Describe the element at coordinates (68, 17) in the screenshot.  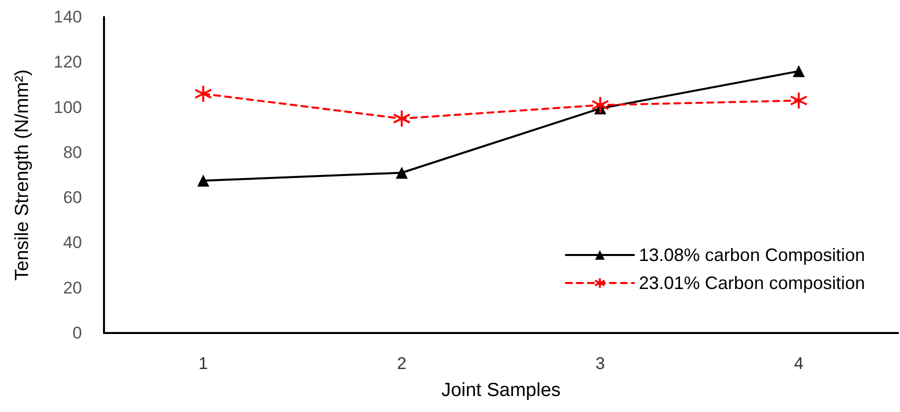
I see `y-tick-label: 140` at that location.